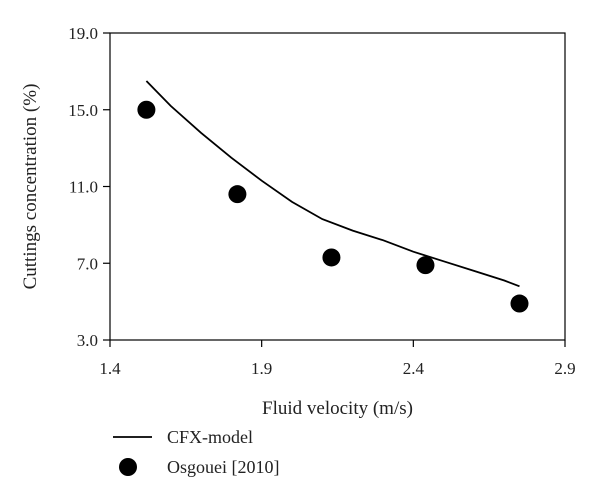 The height and width of the screenshot is (504, 600). What do you see at coordinates (83, 110) in the screenshot?
I see `y-tick-label: 15.0` at bounding box center [83, 110].